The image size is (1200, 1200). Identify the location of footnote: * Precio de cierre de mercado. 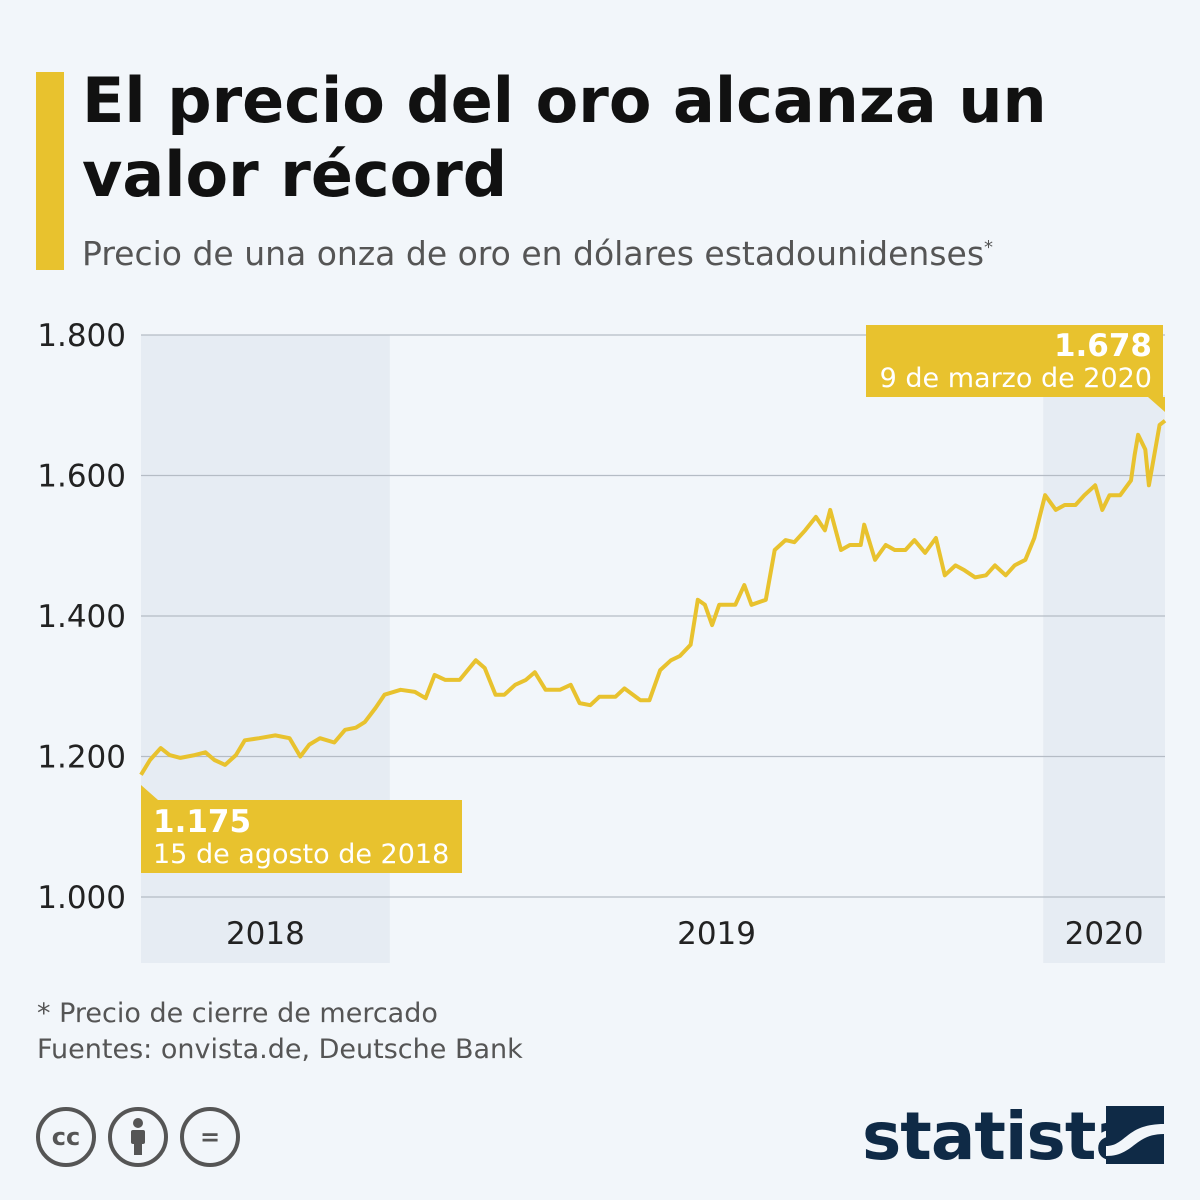
(237, 1013).